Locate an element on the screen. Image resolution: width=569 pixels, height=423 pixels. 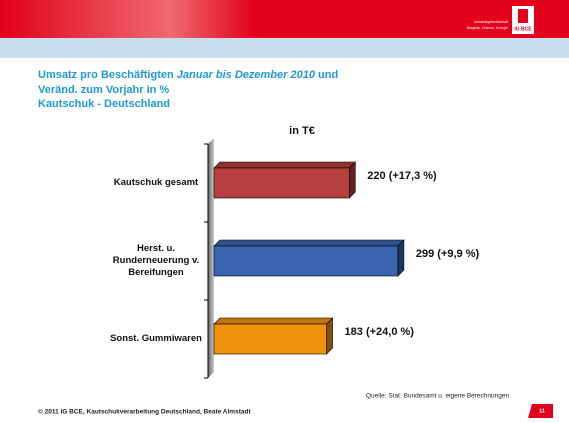
value-label: 183 (+24,0 %) is located at coordinates (380, 332).